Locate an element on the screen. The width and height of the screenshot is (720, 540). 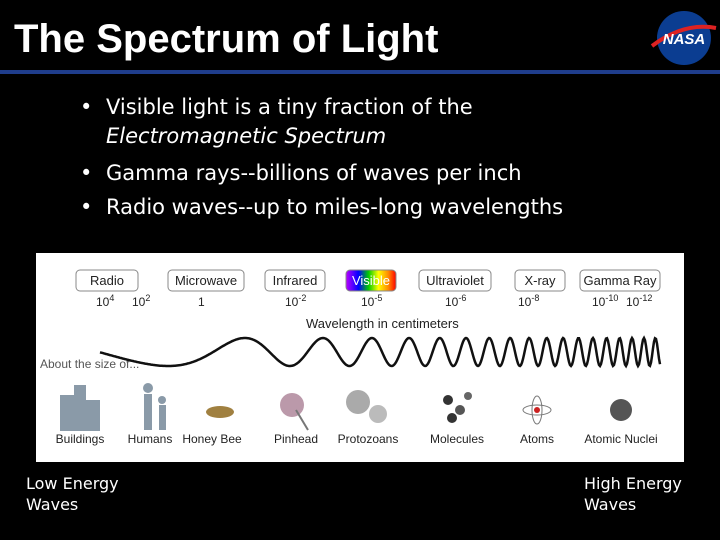
wavelength: 10-12 is located at coordinates (639, 301).